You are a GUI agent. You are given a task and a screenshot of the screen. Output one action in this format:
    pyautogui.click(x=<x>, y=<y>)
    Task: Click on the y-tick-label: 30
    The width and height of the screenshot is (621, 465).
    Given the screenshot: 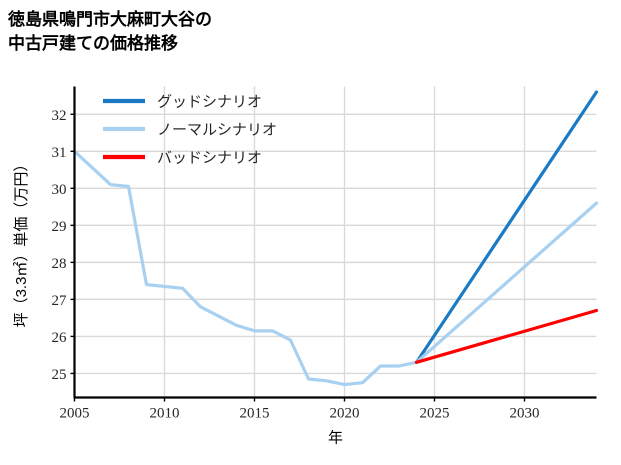 What is the action you would take?
    pyautogui.click(x=59, y=190)
    